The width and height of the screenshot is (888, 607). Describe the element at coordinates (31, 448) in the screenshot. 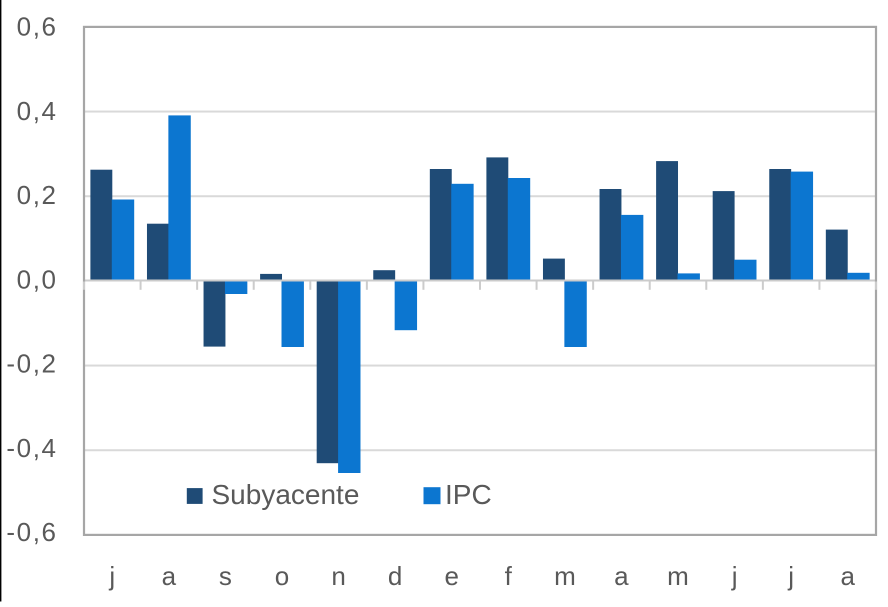

I see `svg-text: -0,4` at that location.